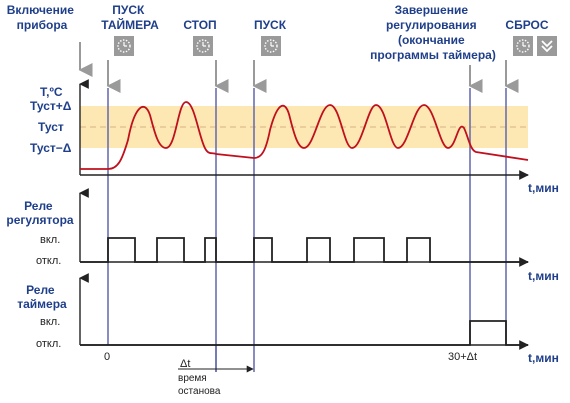 This screenshot has width=570, height=403. What do you see at coordinates (42, 297) in the screenshot?
I see `timer-relay-title: Реле таймера` at bounding box center [42, 297].